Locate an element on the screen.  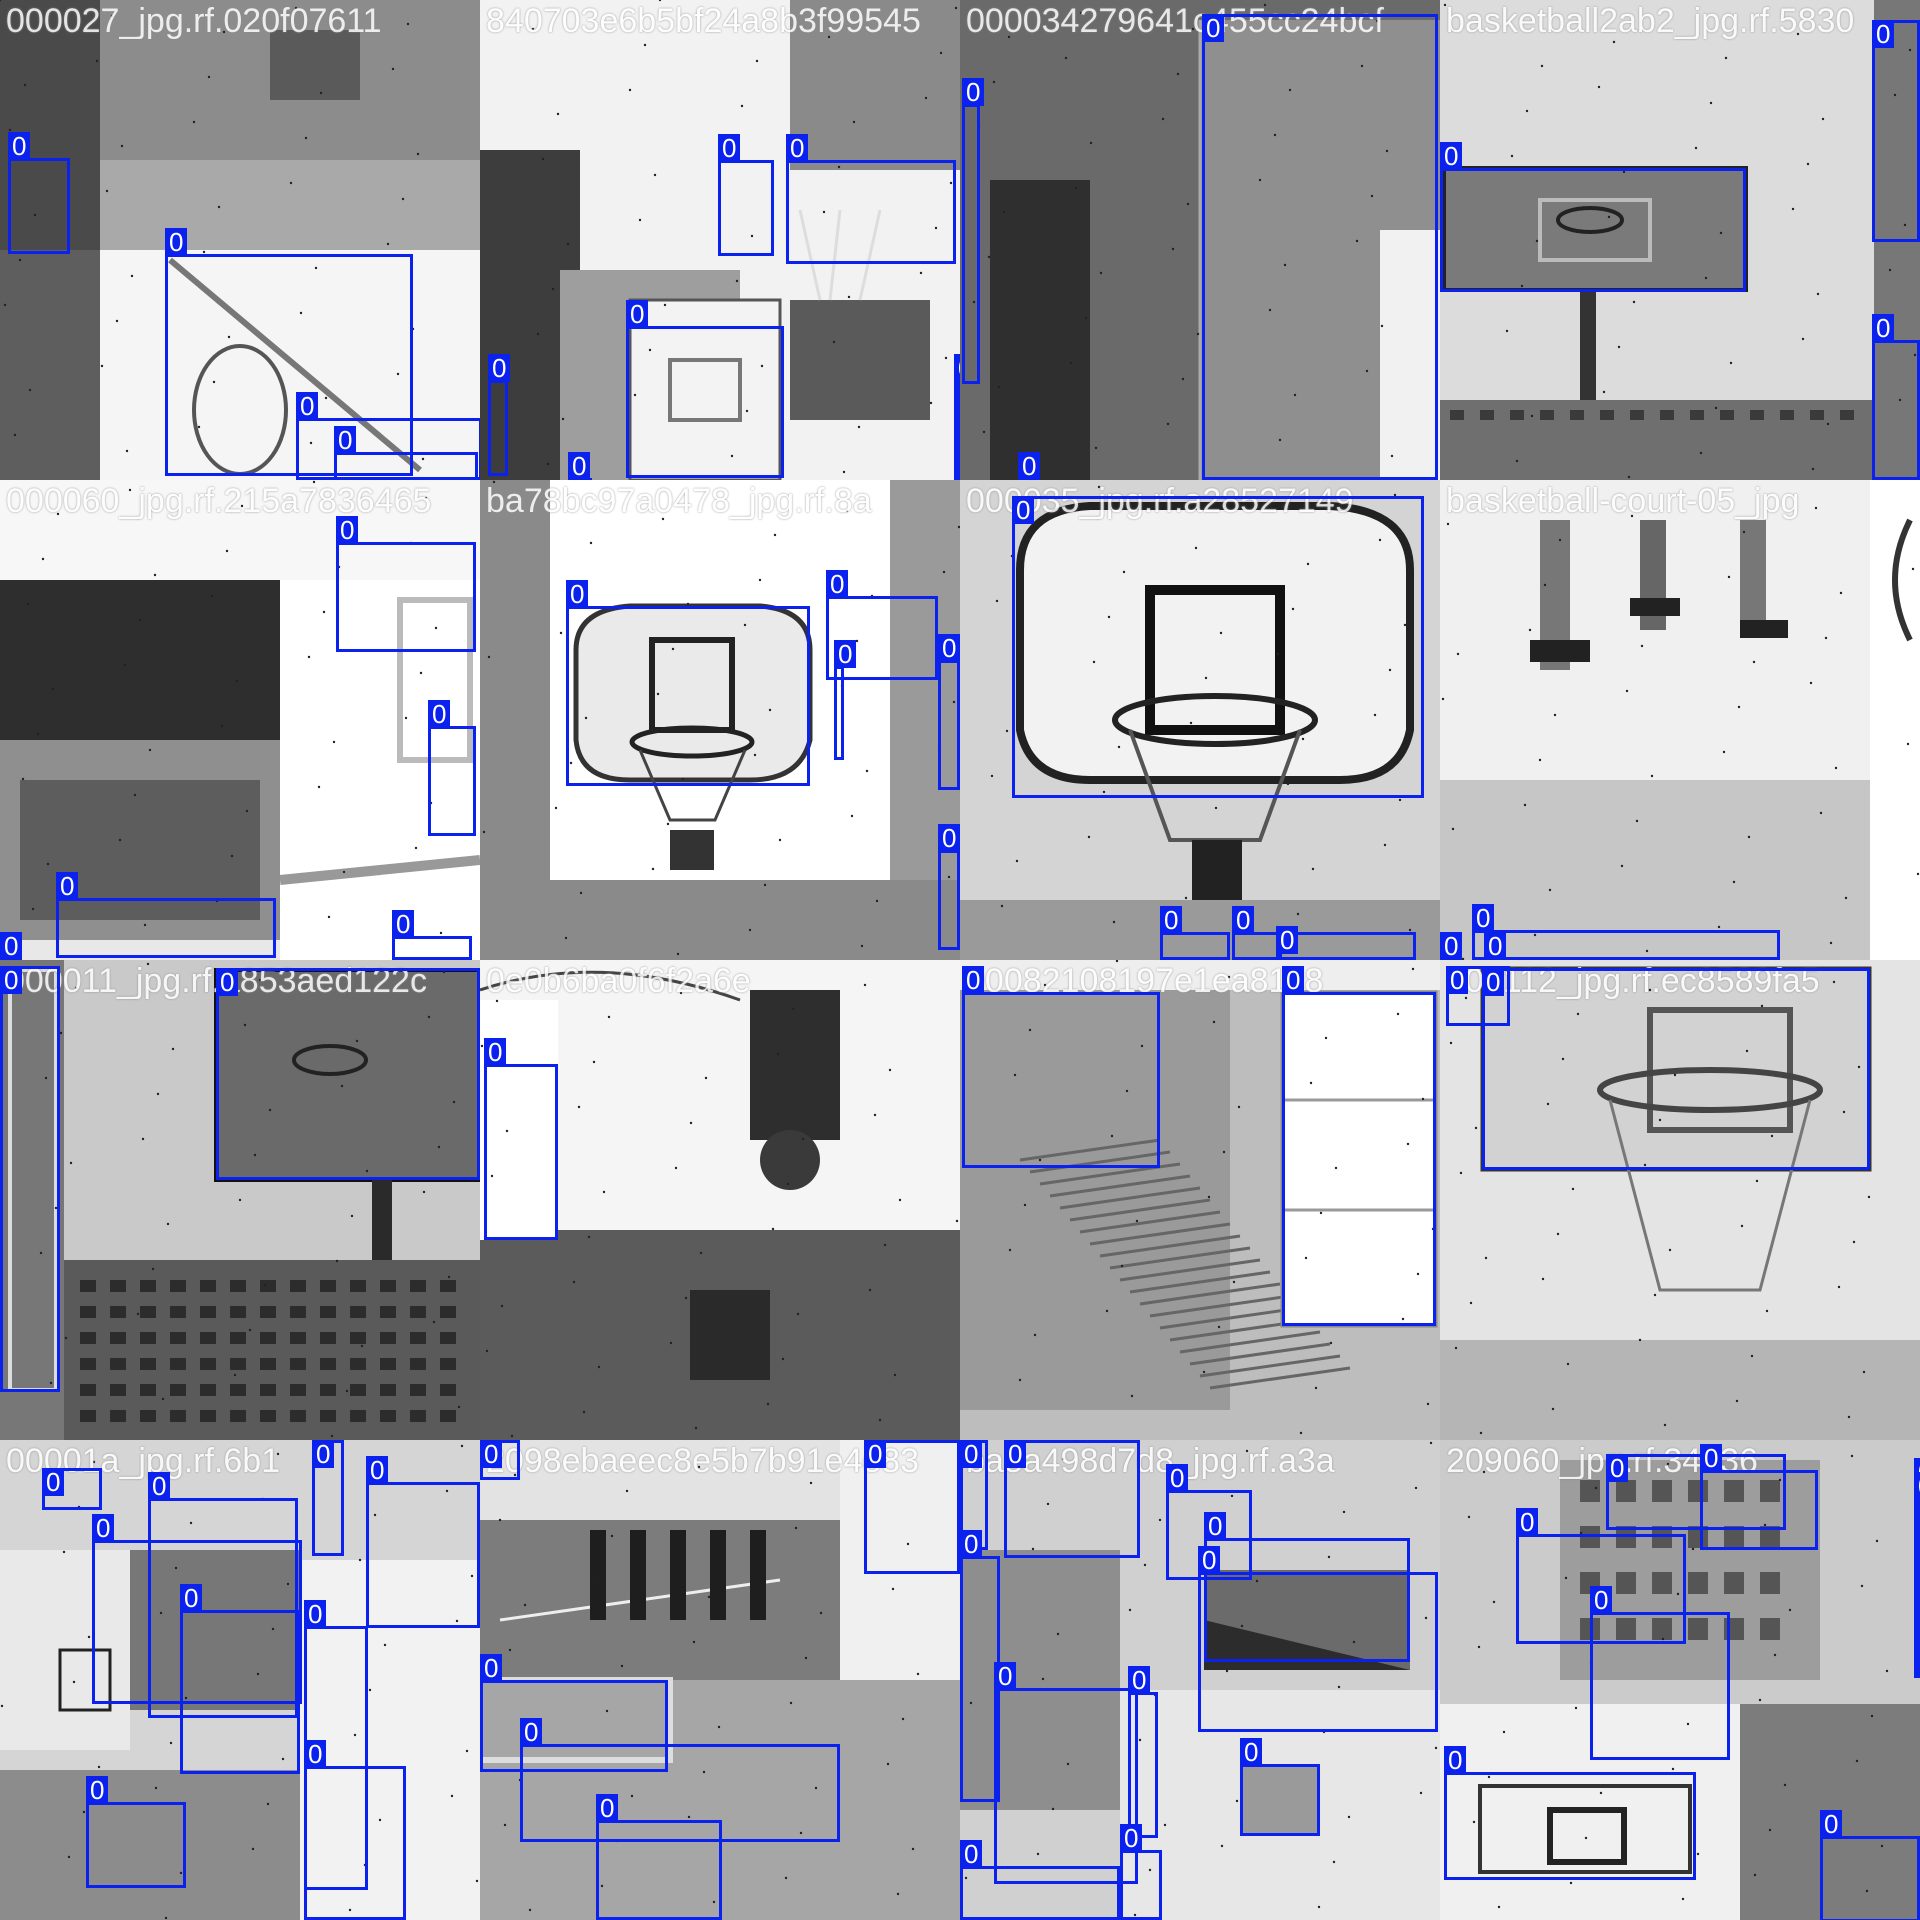
tile-filename-label: 000112_jpg.rf.ec8589fa5 is located at coordinates (1633, 981).